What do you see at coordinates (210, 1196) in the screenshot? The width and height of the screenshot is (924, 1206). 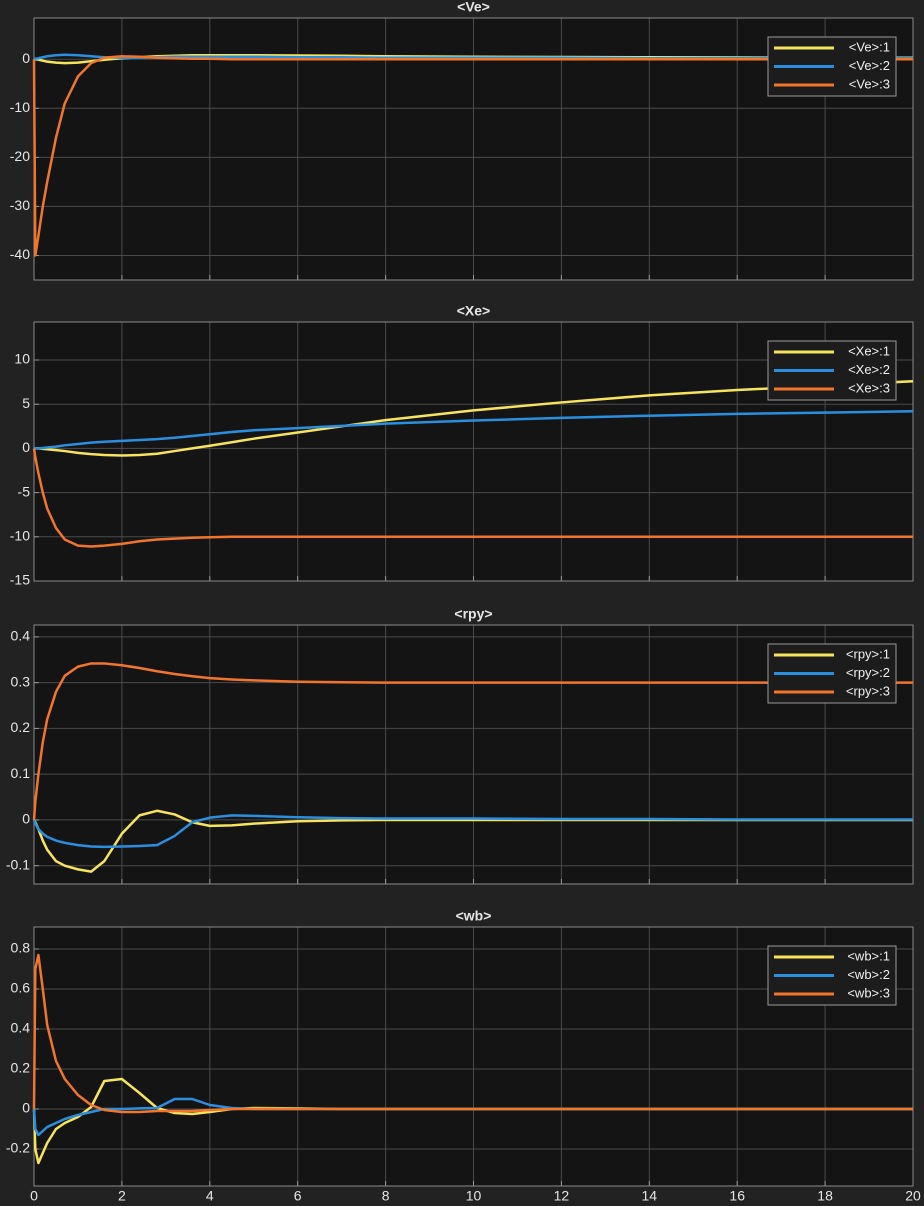 I see `x-tick-label: 4` at bounding box center [210, 1196].